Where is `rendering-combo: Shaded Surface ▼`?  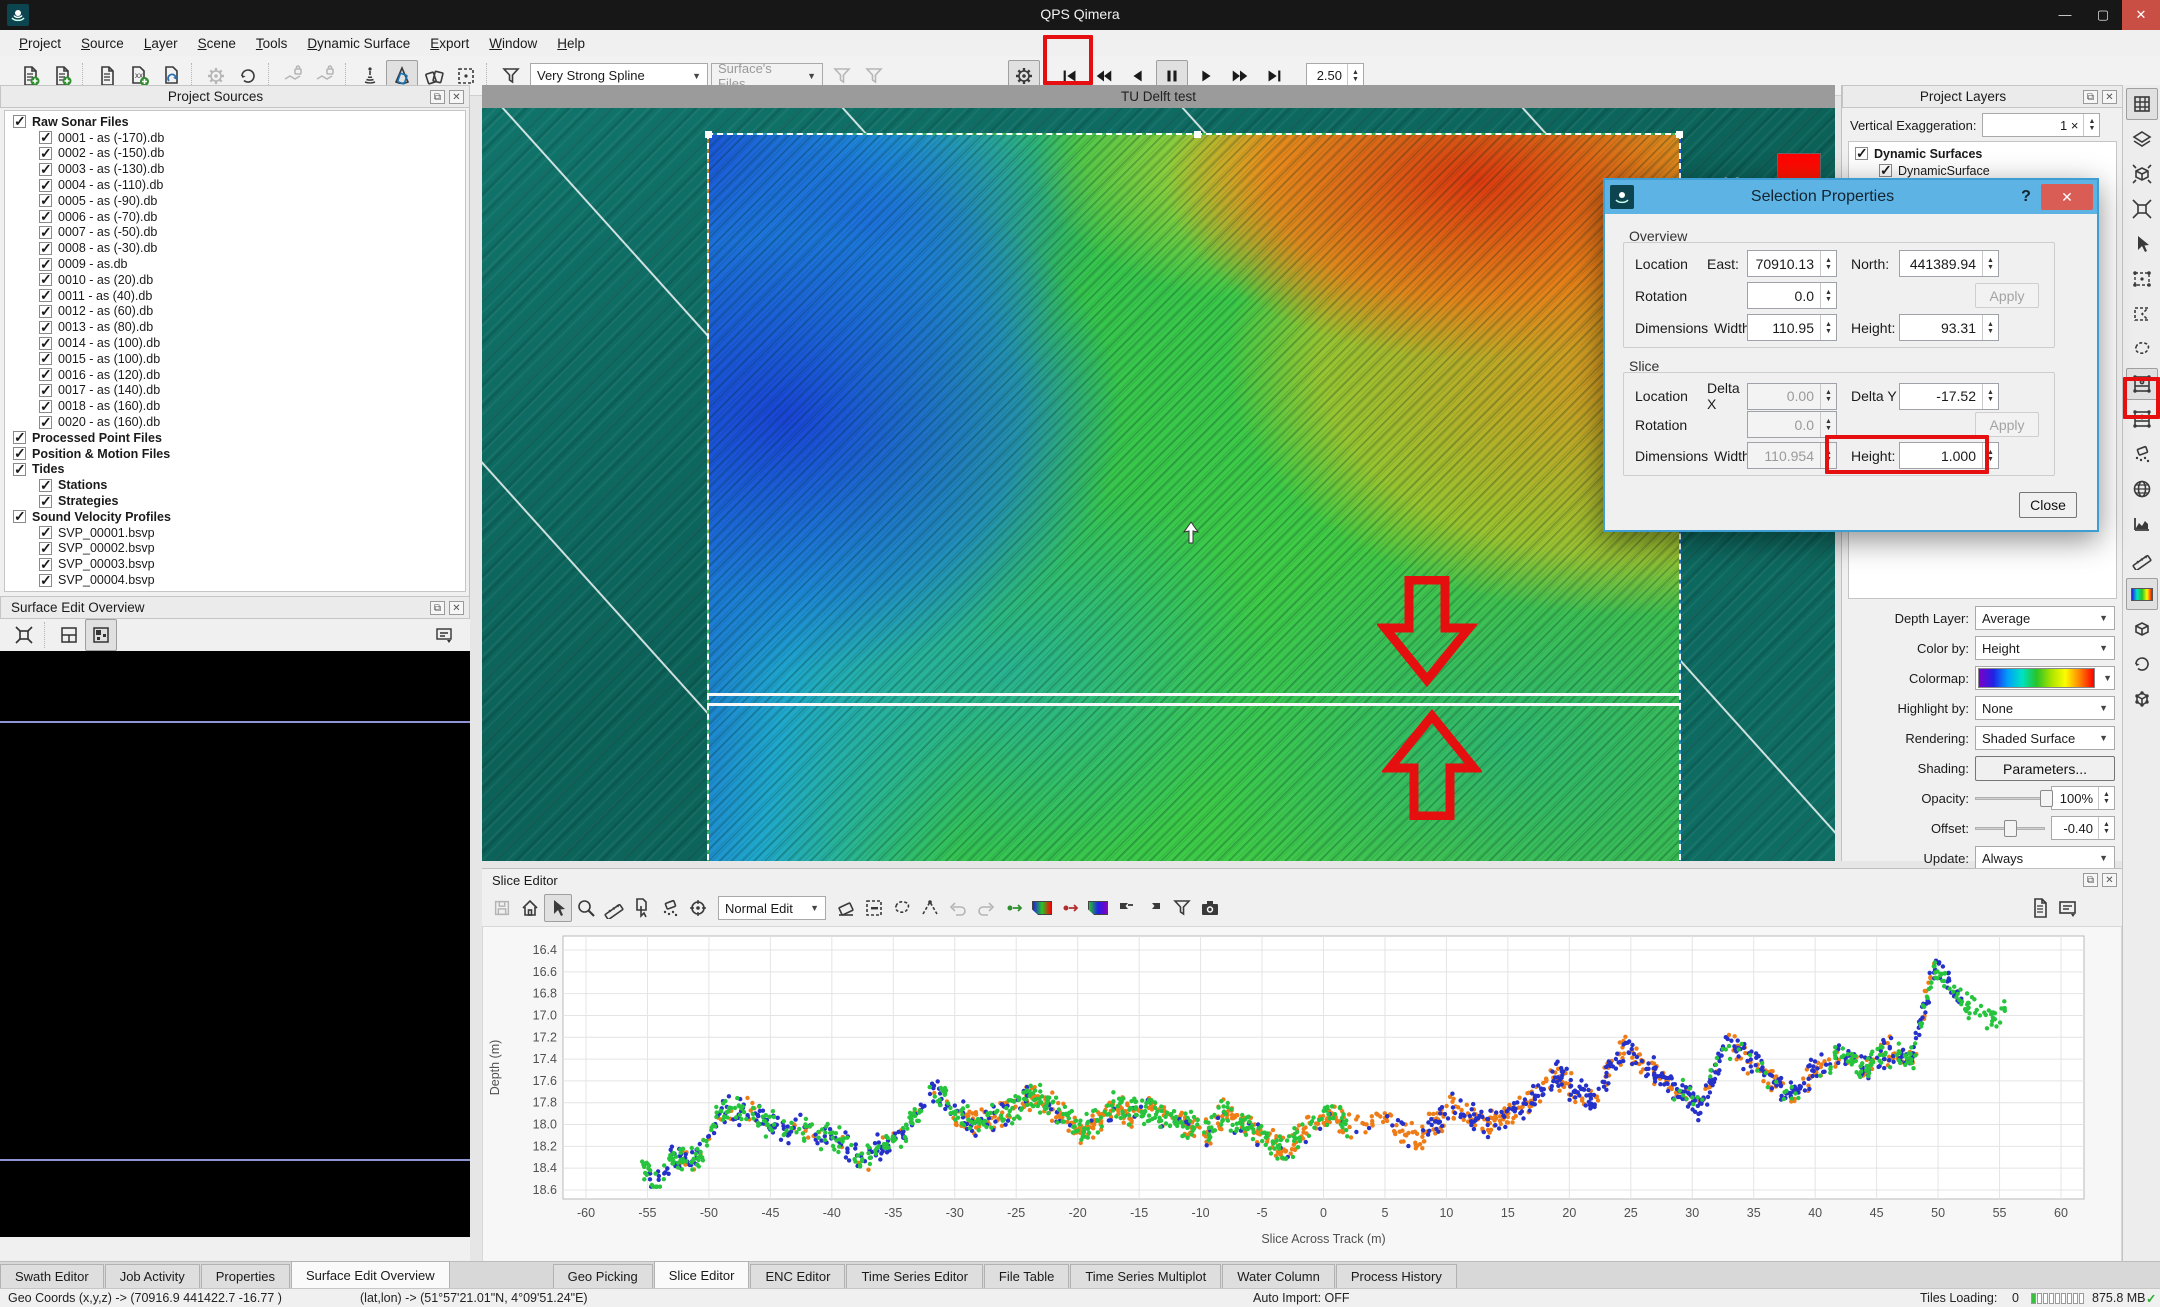 rendering-combo: Shaded Surface ▼ is located at coordinates (2045, 738).